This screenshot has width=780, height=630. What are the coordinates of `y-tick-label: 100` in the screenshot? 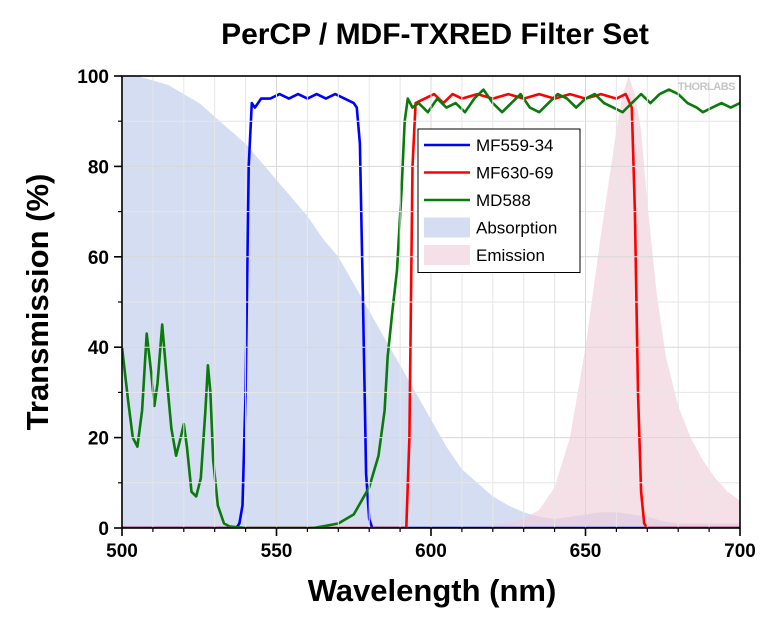 It's located at (93, 77).